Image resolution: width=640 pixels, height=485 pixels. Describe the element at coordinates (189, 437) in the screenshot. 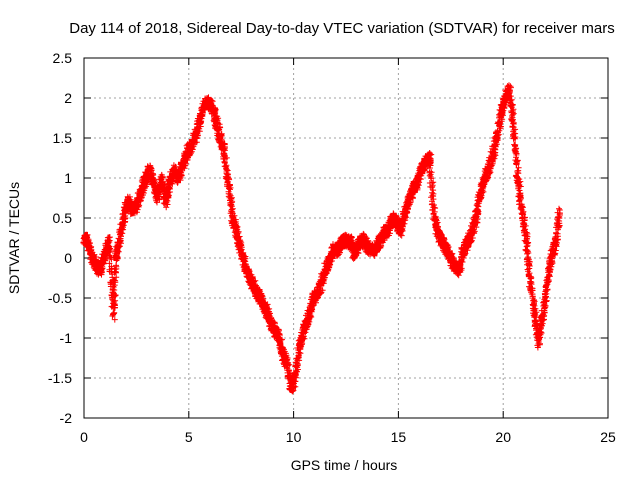

I see `x-tick-label: 5` at that location.